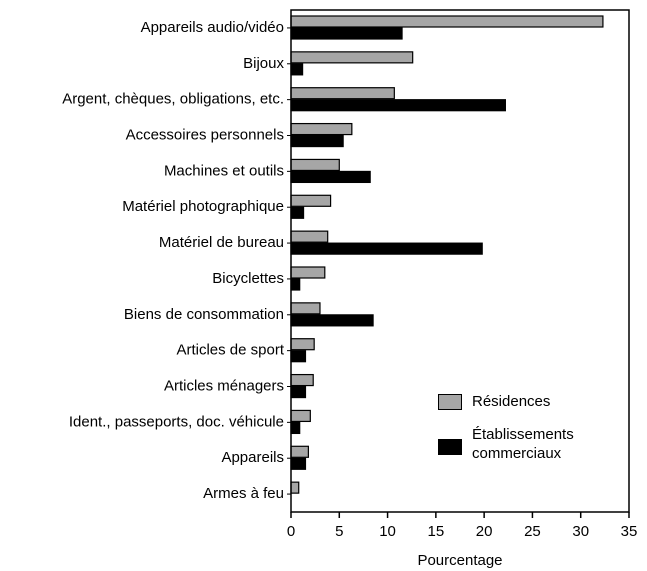 The image size is (647, 571). What do you see at coordinates (484, 531) in the screenshot?
I see `x-tick-label: 20` at bounding box center [484, 531].